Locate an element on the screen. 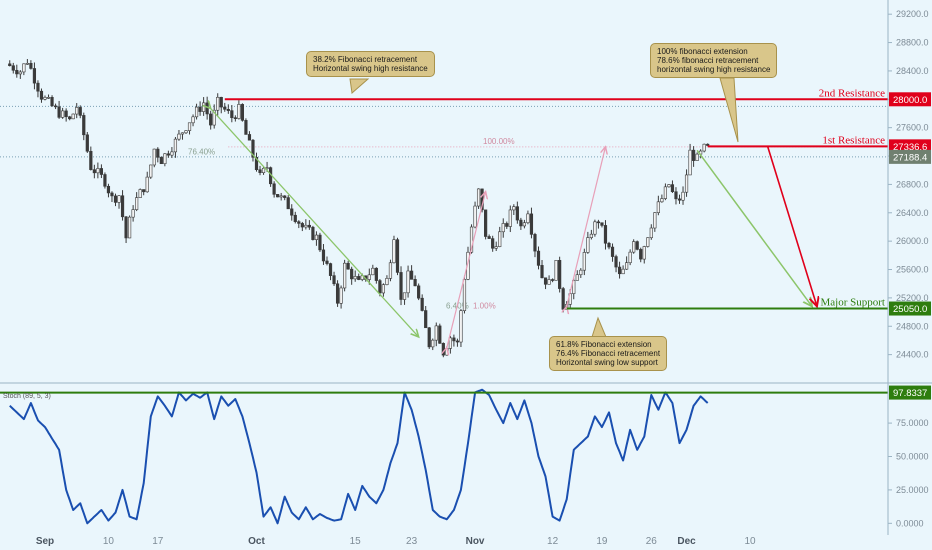 The width and height of the screenshot is (932, 550). time-label: 12 is located at coordinates (553, 541).